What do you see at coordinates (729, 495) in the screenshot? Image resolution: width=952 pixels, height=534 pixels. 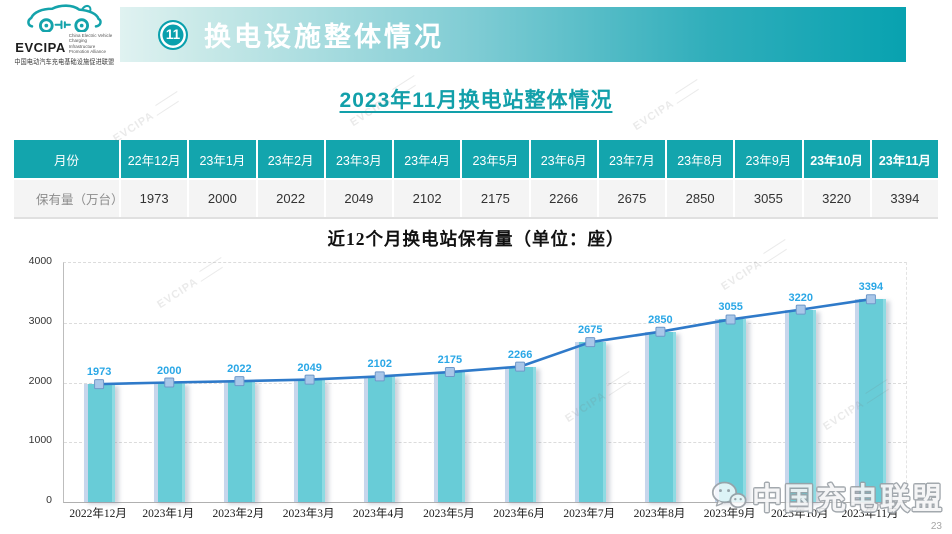 I see `wechat-icon` at bounding box center [729, 495].